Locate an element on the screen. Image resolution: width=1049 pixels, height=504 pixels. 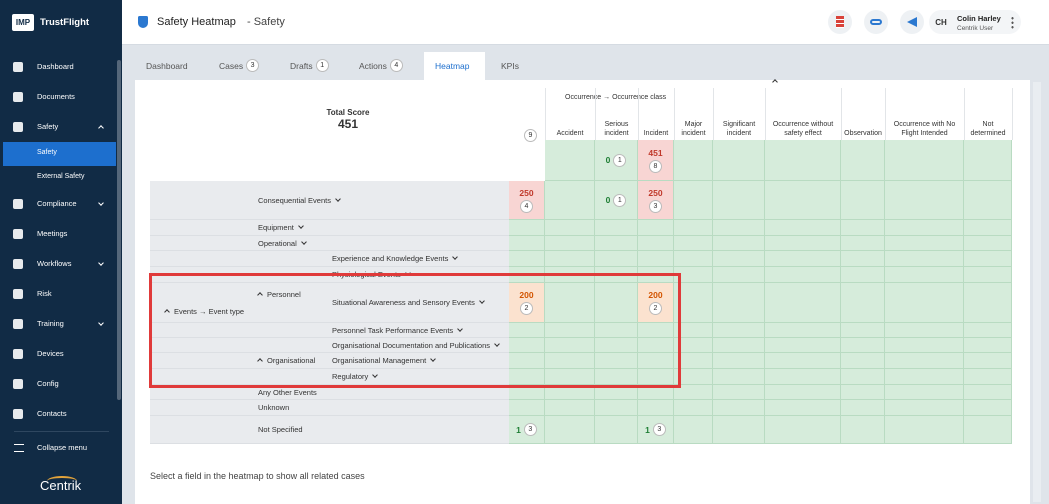
link-button is located at coordinates (876, 22).